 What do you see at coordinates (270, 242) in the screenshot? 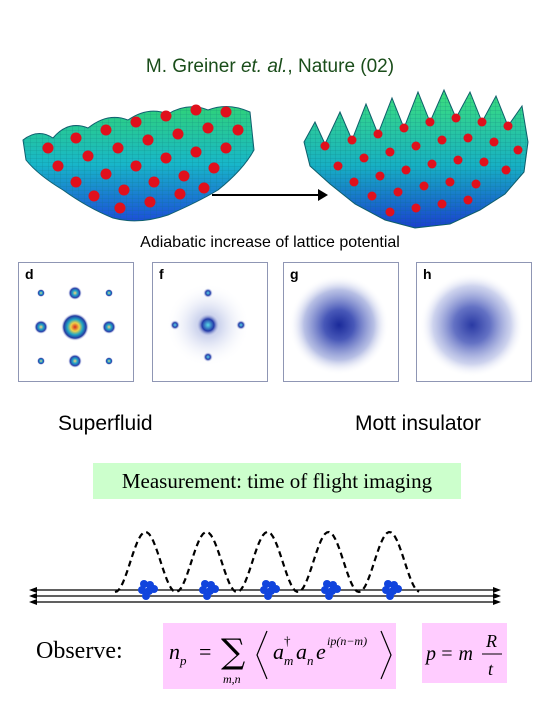
I see `lattice-caption: Adiabatic increase of lattice potential` at bounding box center [270, 242].